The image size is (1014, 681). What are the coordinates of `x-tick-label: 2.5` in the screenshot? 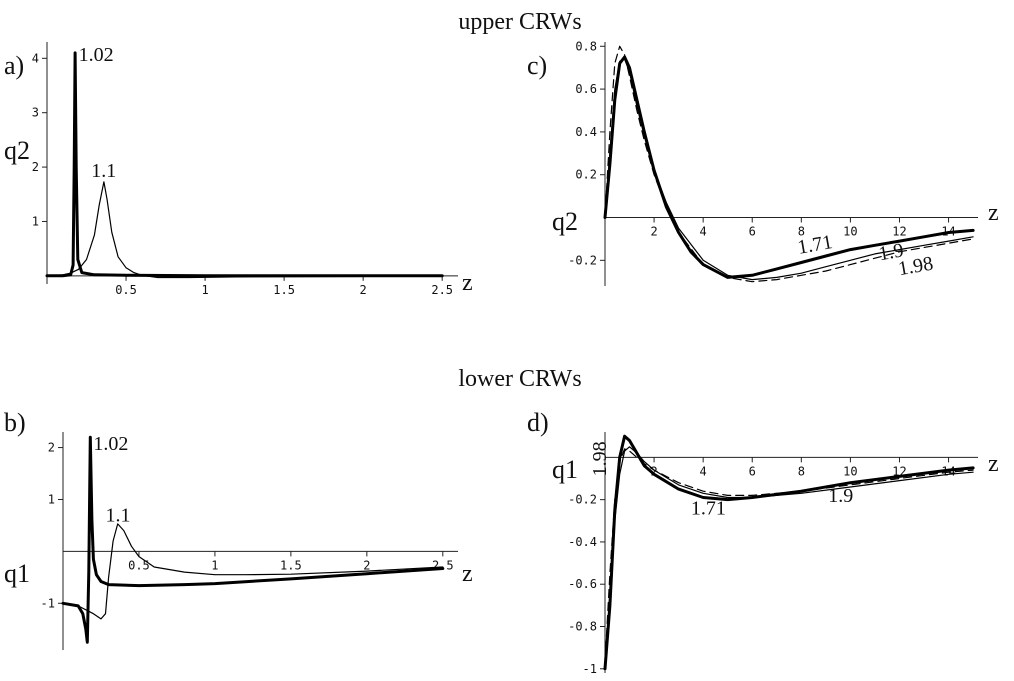 It's located at (442, 290).